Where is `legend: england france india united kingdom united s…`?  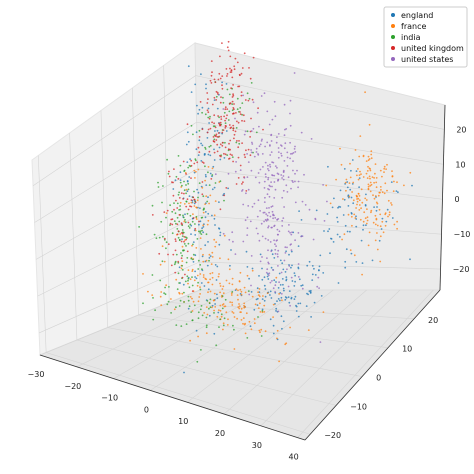
legend: england france india united kingdom united s… is located at coordinates (425, 37).